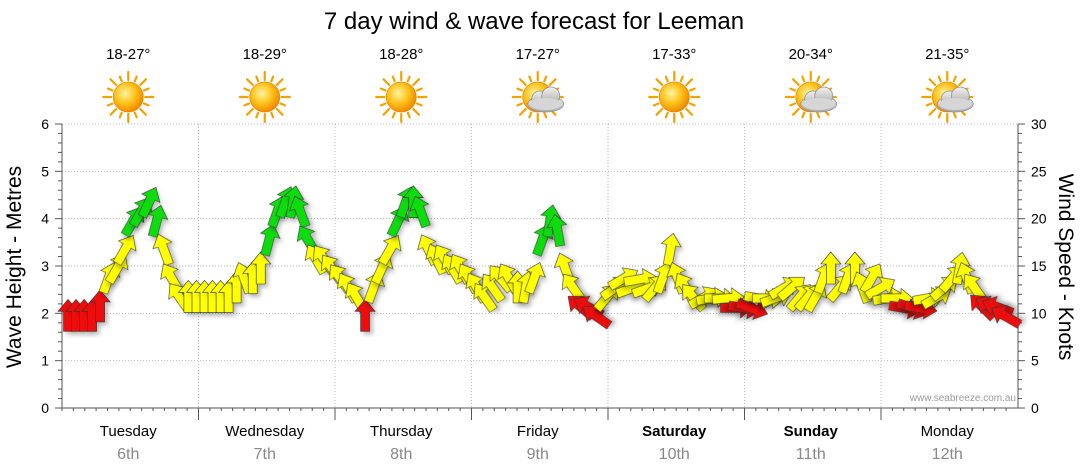 The height and width of the screenshot is (475, 1080). What do you see at coordinates (1035, 361) in the screenshot?
I see `right-tick-label: 5` at bounding box center [1035, 361].